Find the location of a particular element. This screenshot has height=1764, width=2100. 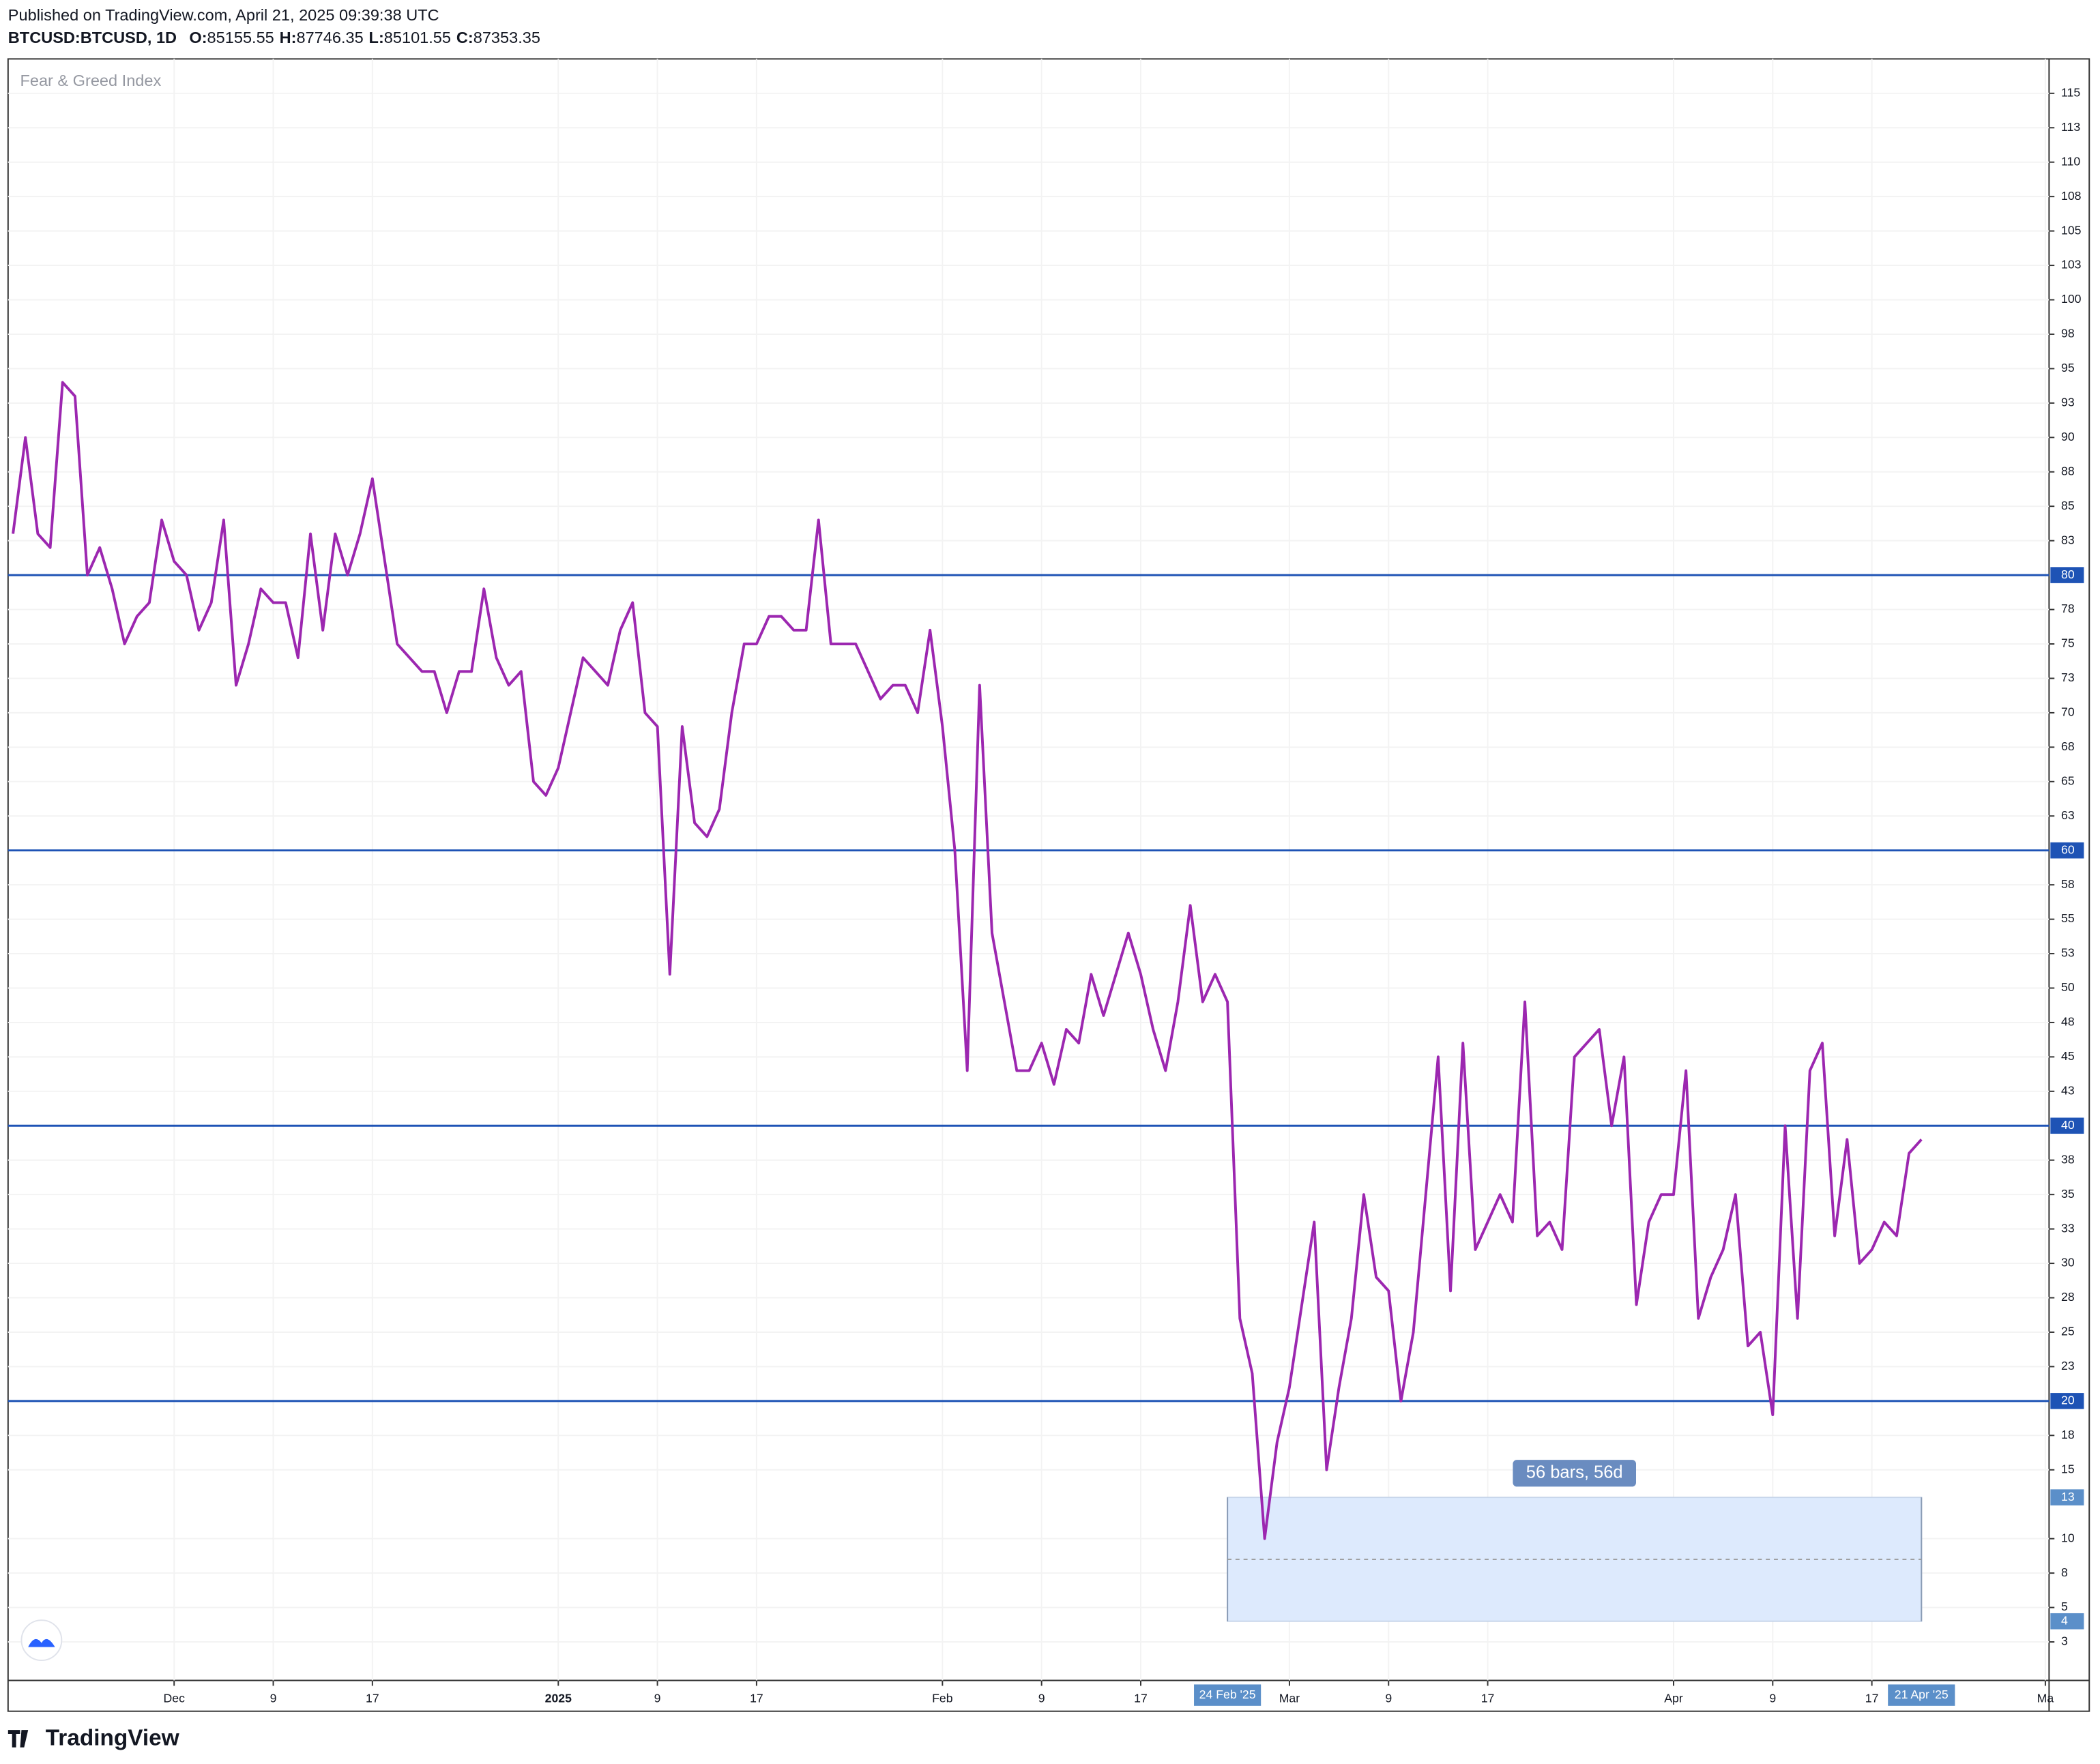

ohlc-value: 85101.55 is located at coordinates (417, 37).